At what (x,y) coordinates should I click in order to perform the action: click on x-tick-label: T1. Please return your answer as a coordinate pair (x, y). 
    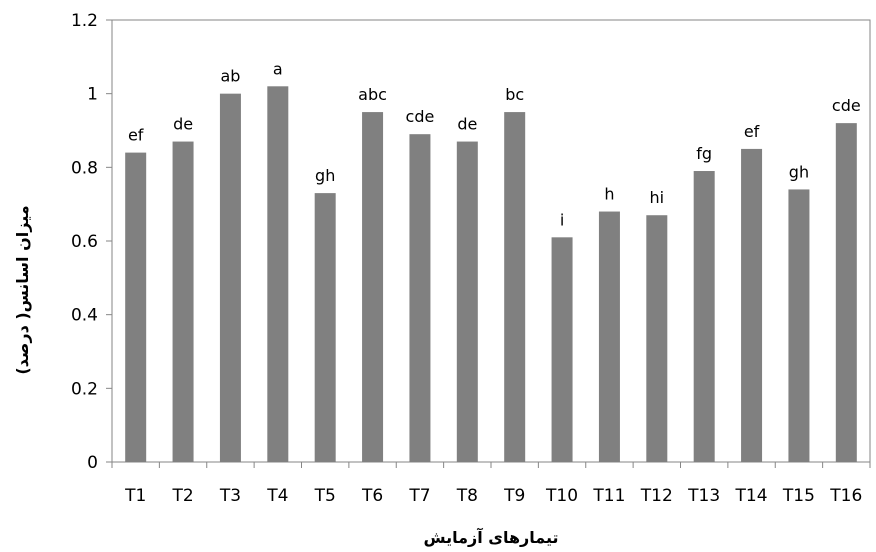
    Looking at the image, I should click on (135, 496).